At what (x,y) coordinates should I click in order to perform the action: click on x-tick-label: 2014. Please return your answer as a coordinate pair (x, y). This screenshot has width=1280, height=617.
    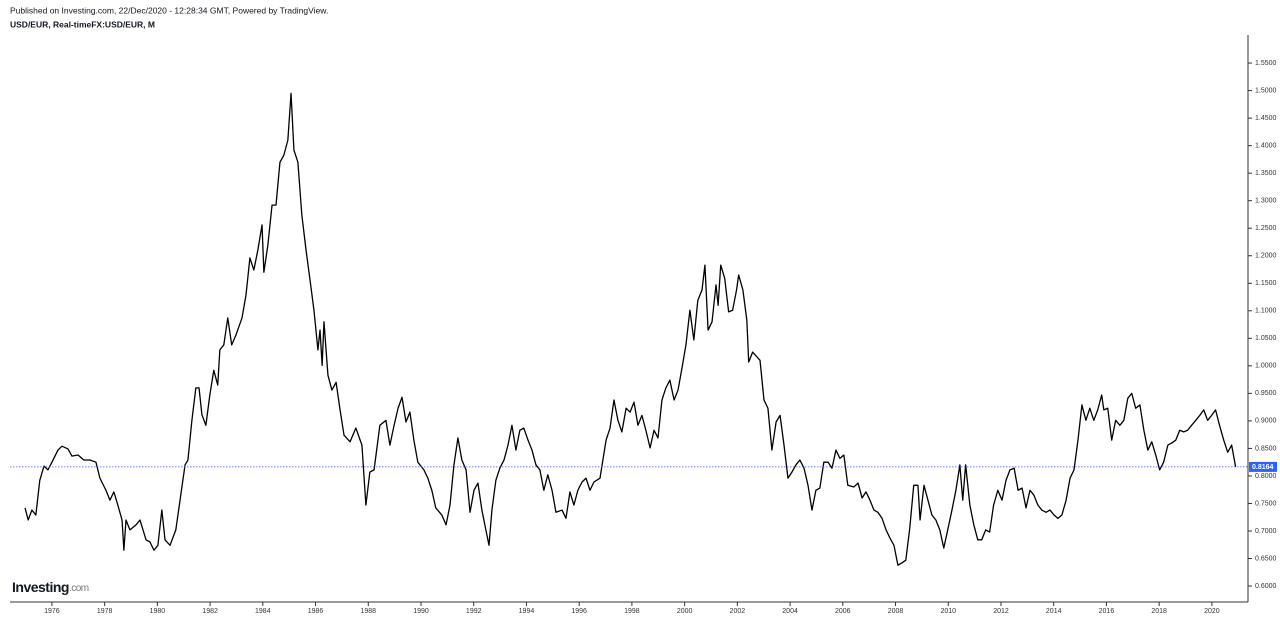
    Looking at the image, I should click on (1054, 611).